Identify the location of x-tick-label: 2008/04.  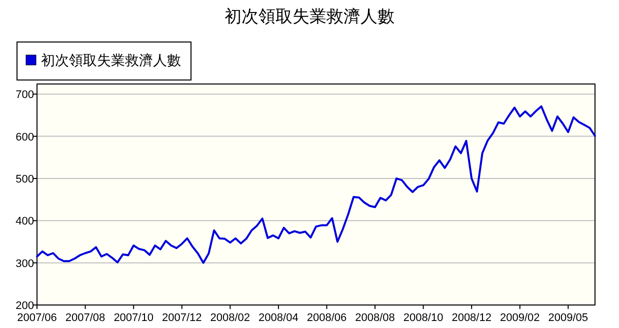
(278, 318).